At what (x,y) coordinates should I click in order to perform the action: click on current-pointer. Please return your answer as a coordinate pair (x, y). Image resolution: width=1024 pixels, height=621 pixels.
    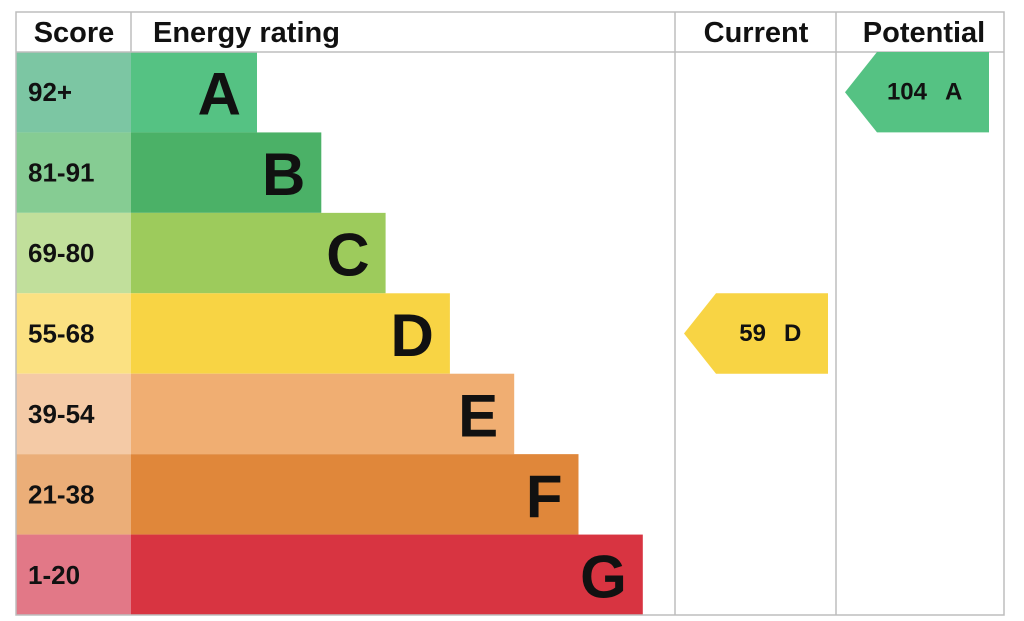
    Looking at the image, I should click on (756, 333).